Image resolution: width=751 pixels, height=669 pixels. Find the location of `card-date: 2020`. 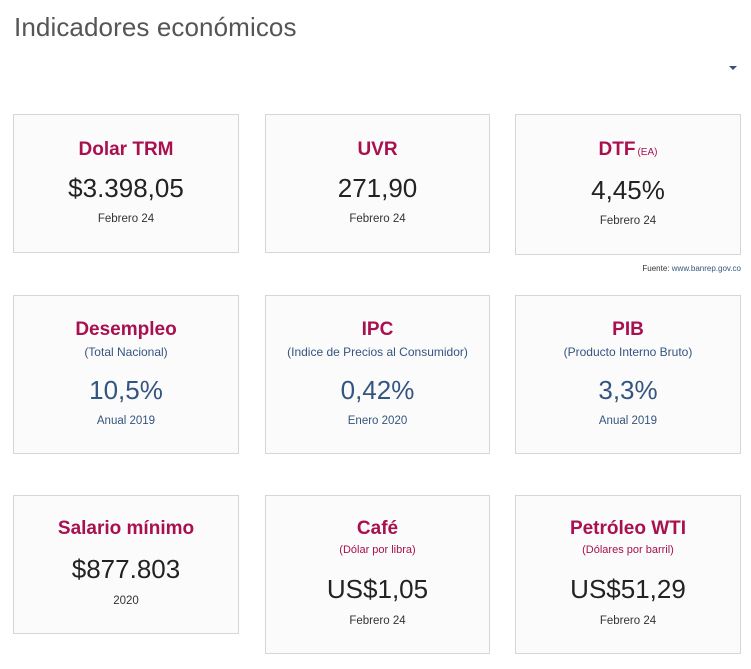

card-date: 2020 is located at coordinates (126, 601).